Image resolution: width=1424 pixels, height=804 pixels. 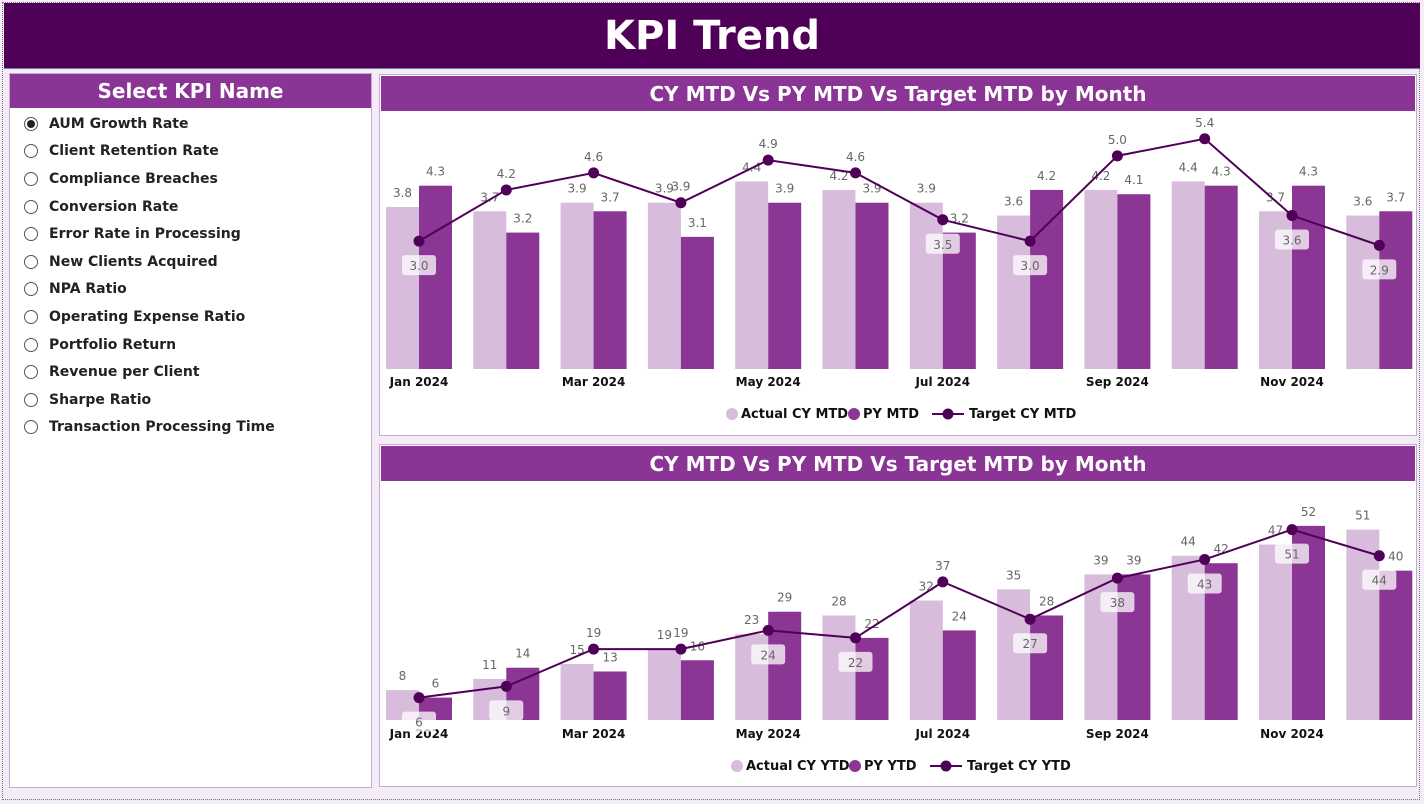 I want to click on kpi-option: Compliance Breaches, so click(x=190, y=179).